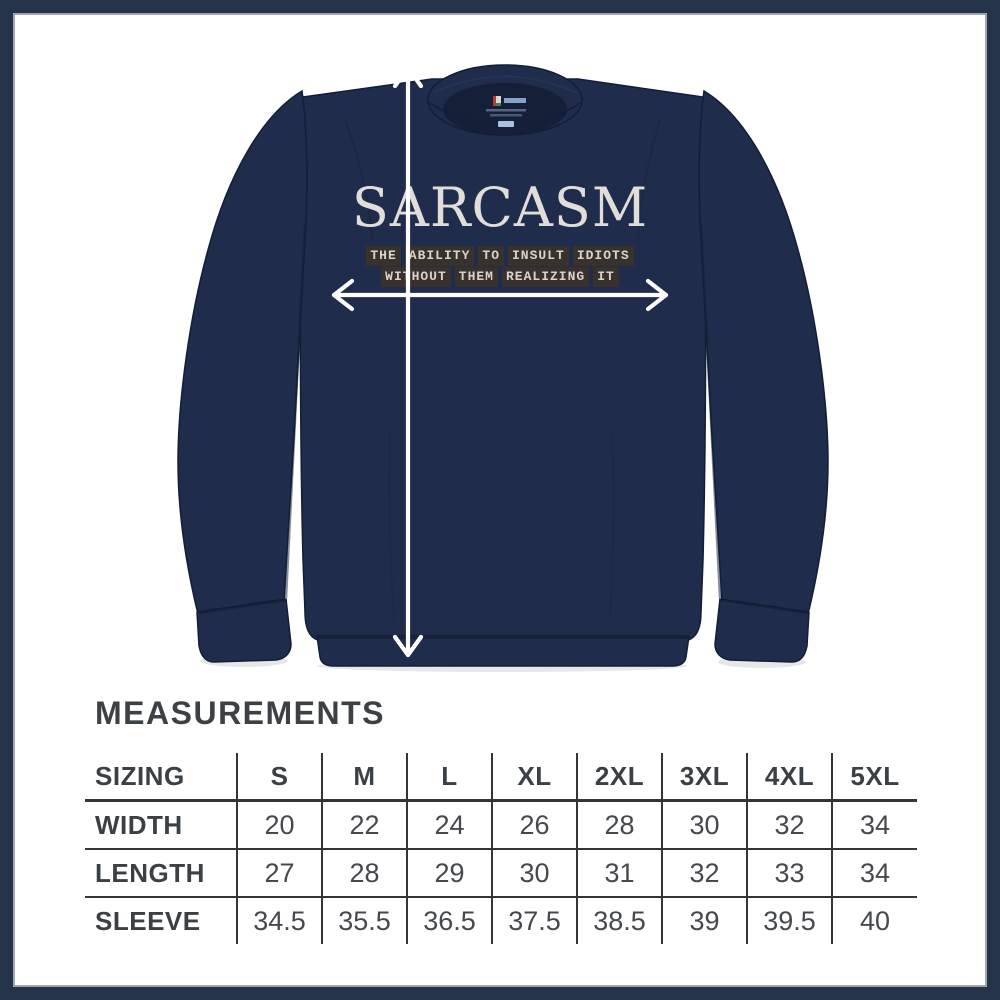  Describe the element at coordinates (762, 630) in the screenshot. I see `right-cuff` at that location.